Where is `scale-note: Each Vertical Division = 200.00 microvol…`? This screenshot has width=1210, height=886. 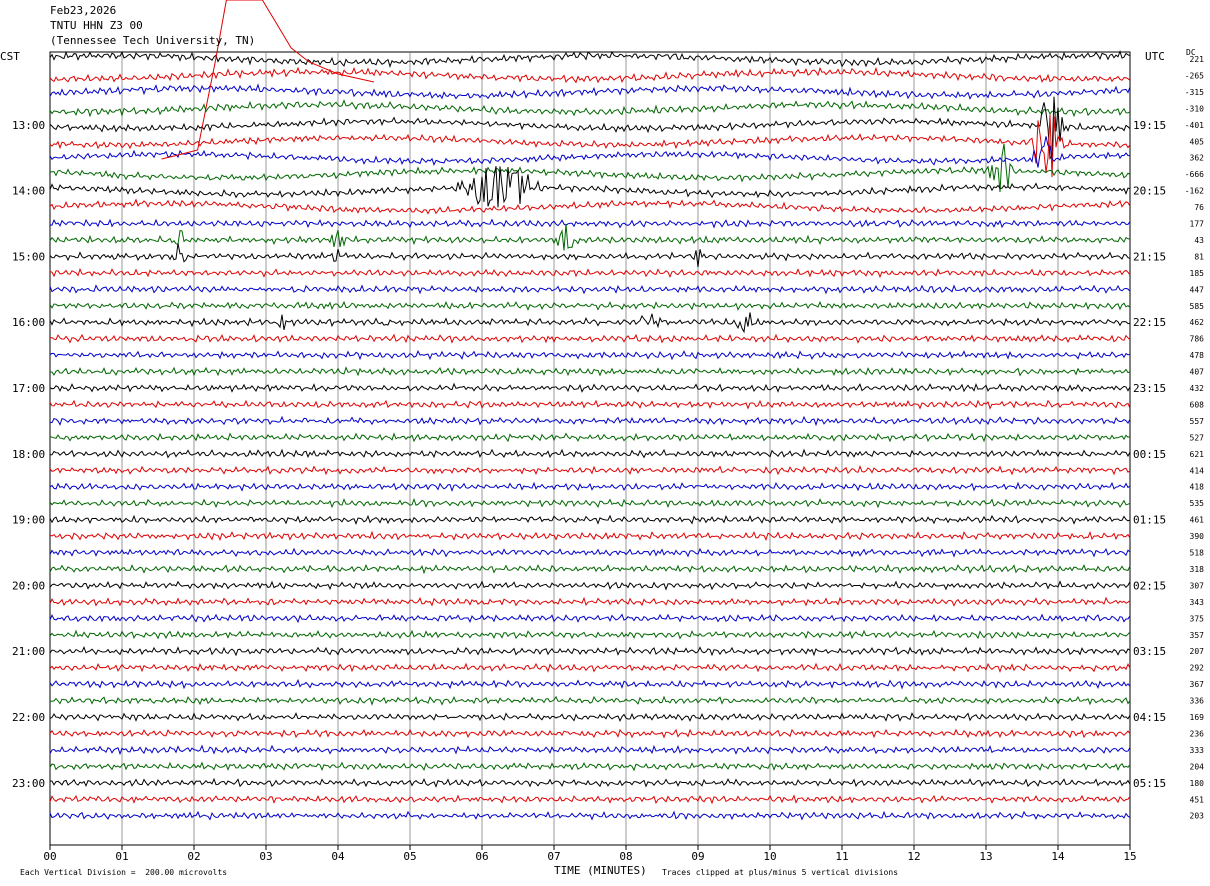
scale-note: Each Vertical Division = 200.00 microvol… is located at coordinates (124, 872).